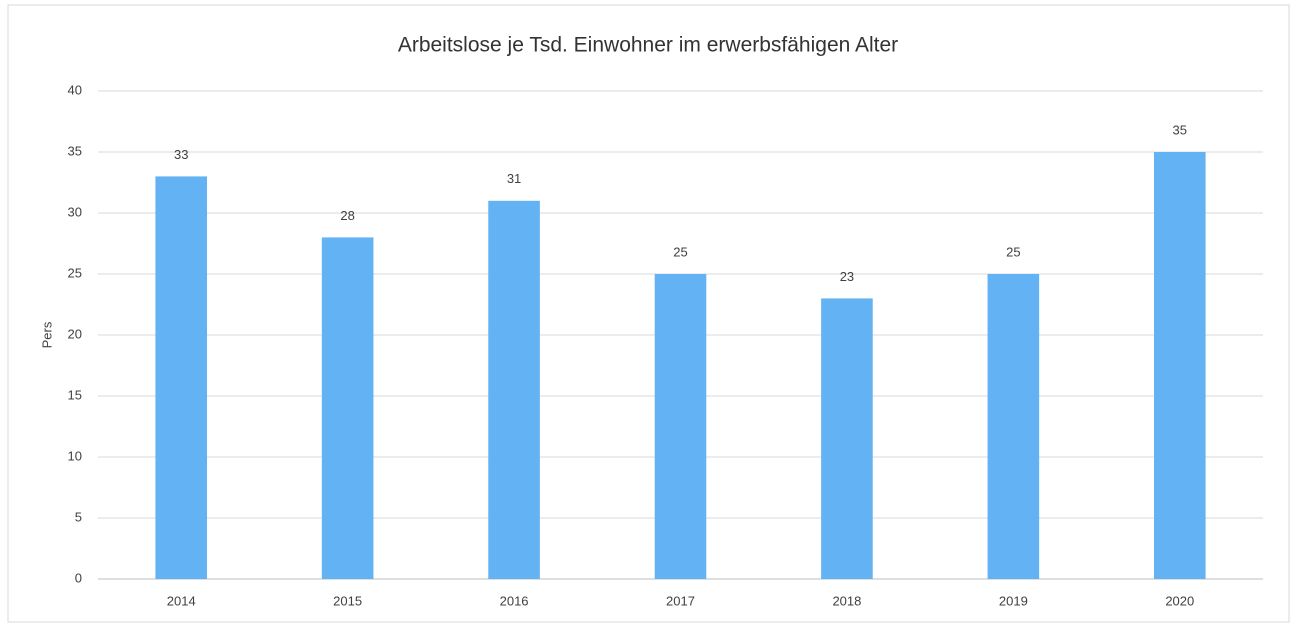 Image resolution: width=1290 pixels, height=623 pixels. I want to click on y-tick-label: 40, so click(75, 89).